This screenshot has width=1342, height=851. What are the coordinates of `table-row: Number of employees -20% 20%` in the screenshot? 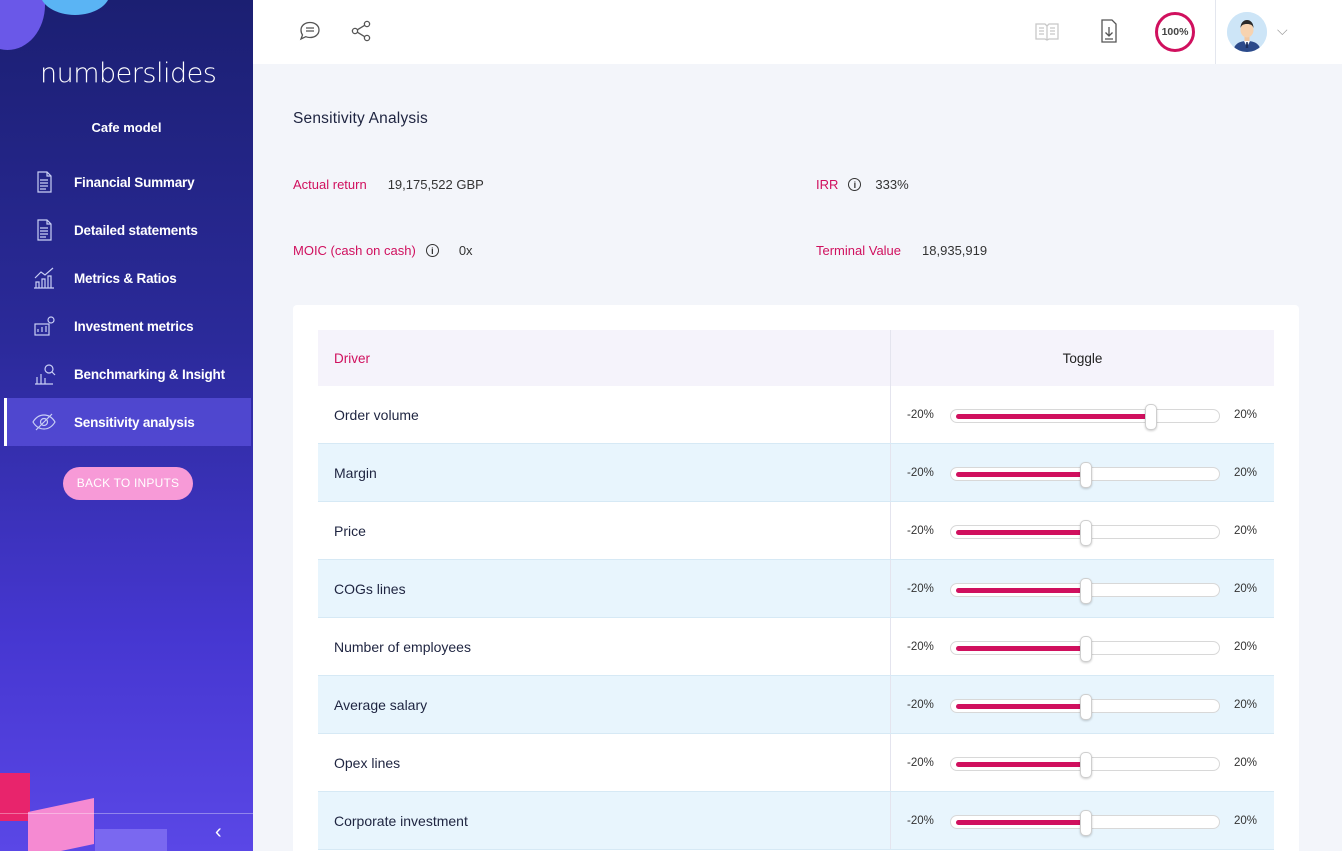 It's located at (796, 647).